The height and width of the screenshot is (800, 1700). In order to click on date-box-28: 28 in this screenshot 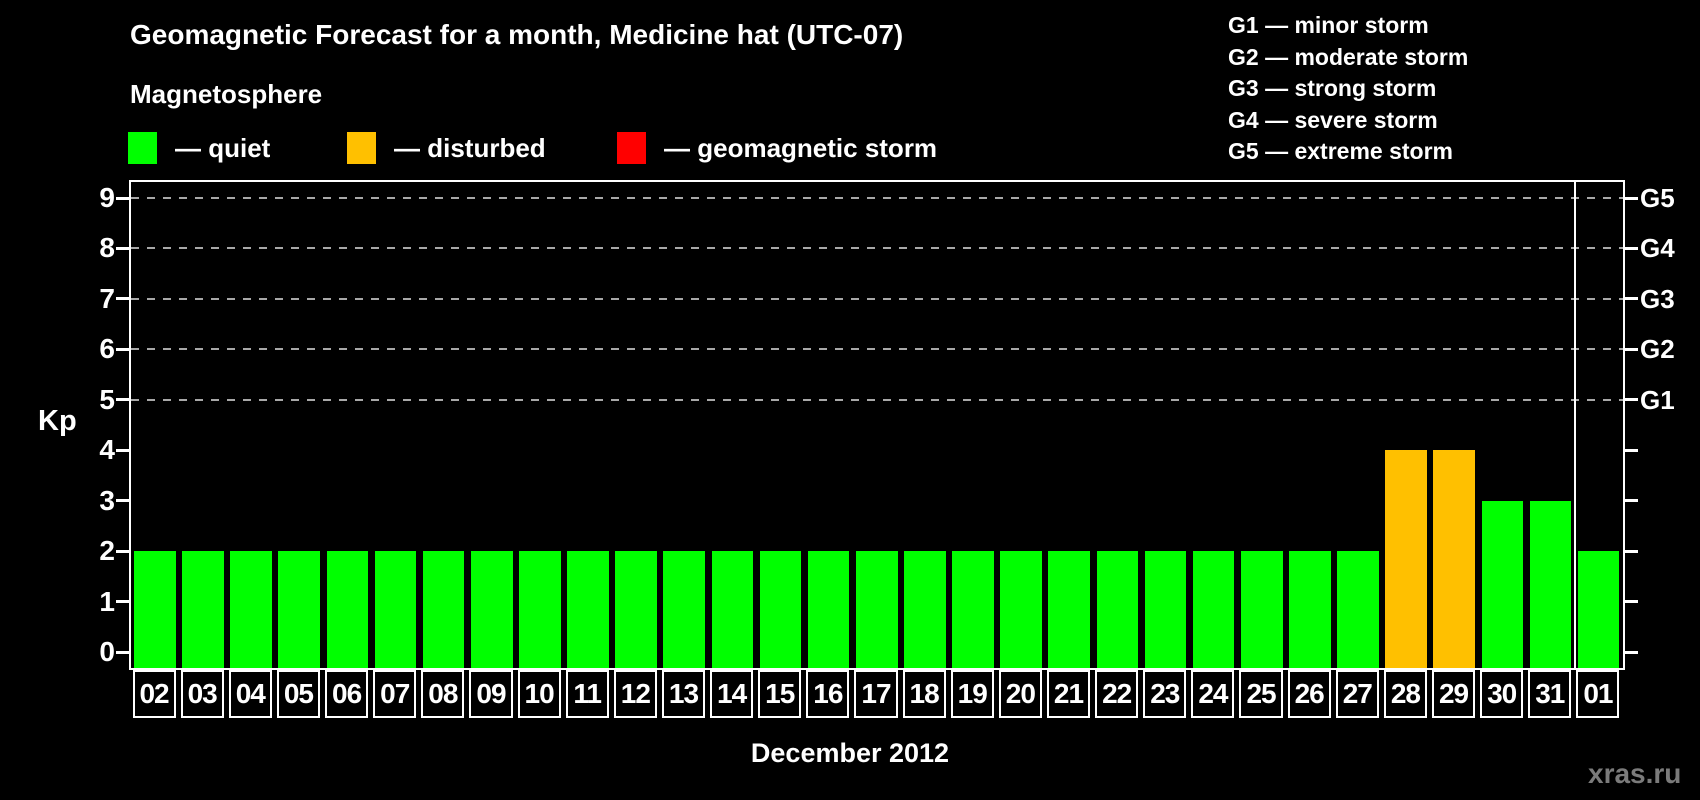, I will do `click(1405, 694)`.